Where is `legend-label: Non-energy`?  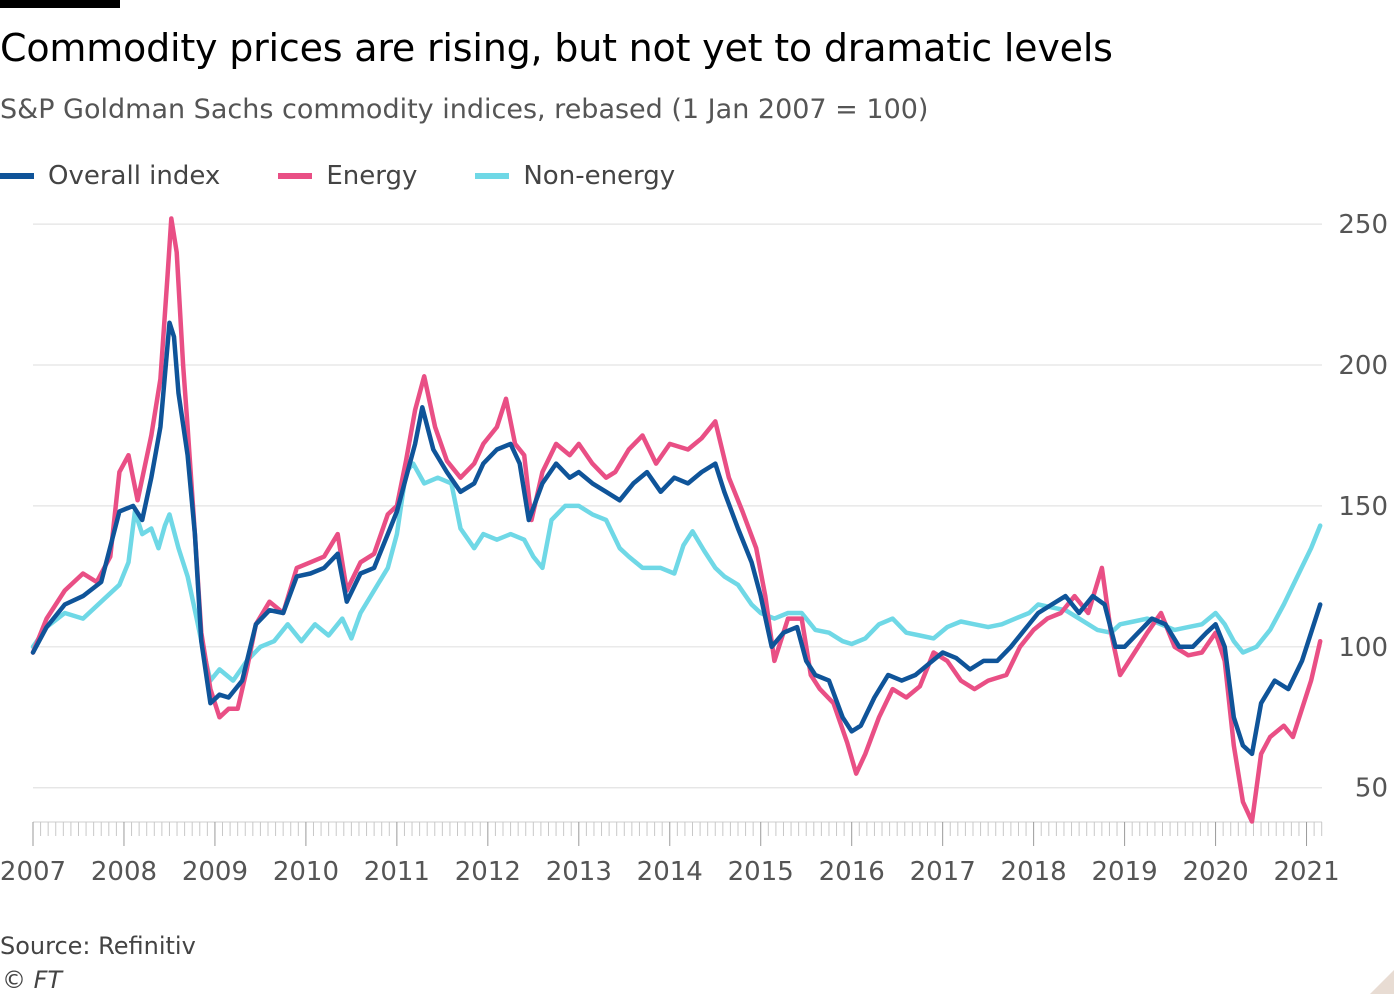
legend-label: Non-energy is located at coordinates (599, 176).